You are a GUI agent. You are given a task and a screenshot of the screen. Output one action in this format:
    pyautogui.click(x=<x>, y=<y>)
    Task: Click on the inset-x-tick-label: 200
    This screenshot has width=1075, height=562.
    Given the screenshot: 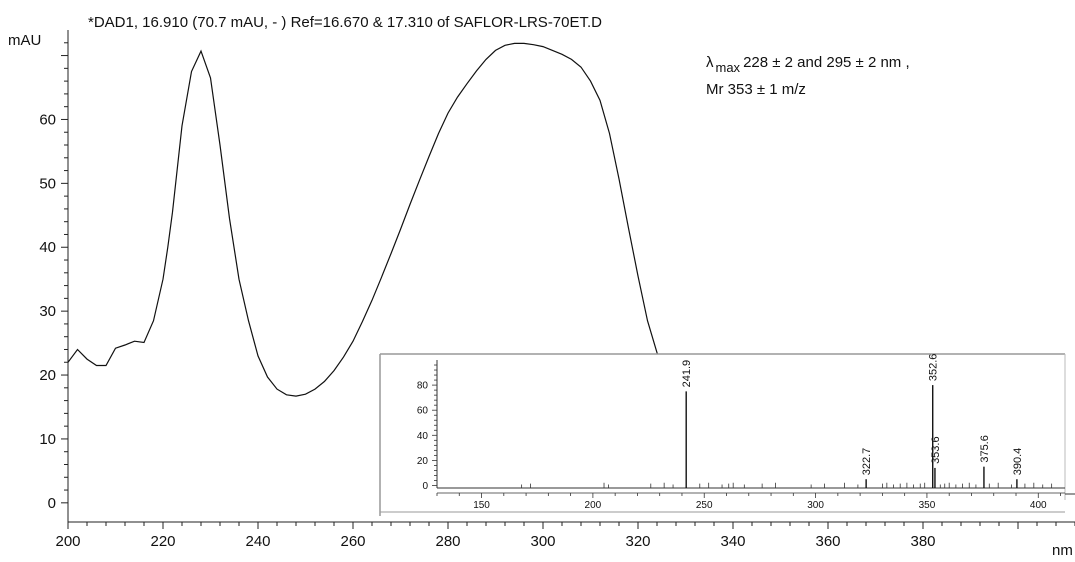 What is the action you would take?
    pyautogui.click(x=593, y=505)
    